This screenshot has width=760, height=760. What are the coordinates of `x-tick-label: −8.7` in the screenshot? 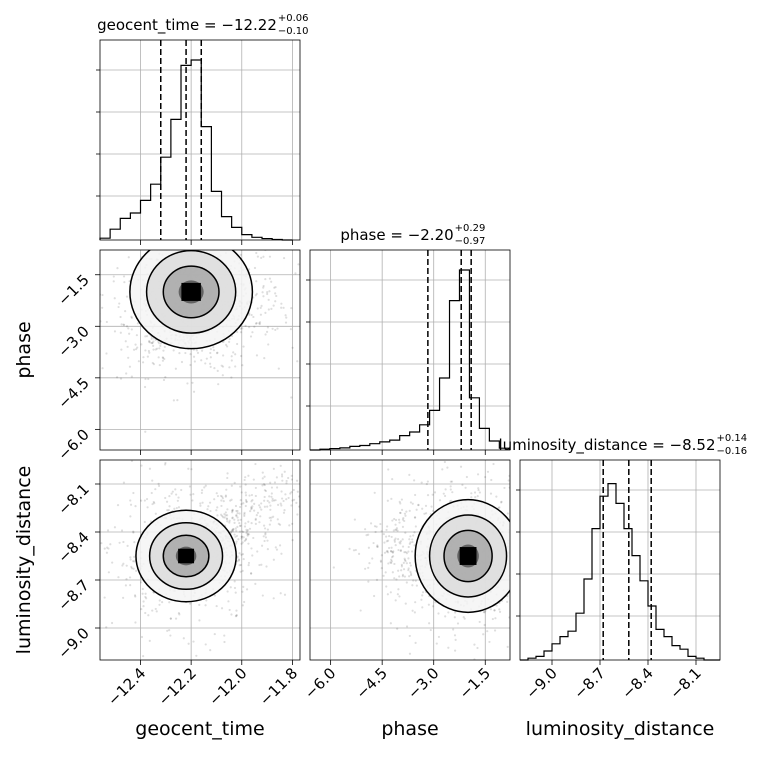 It's located at (589, 683).